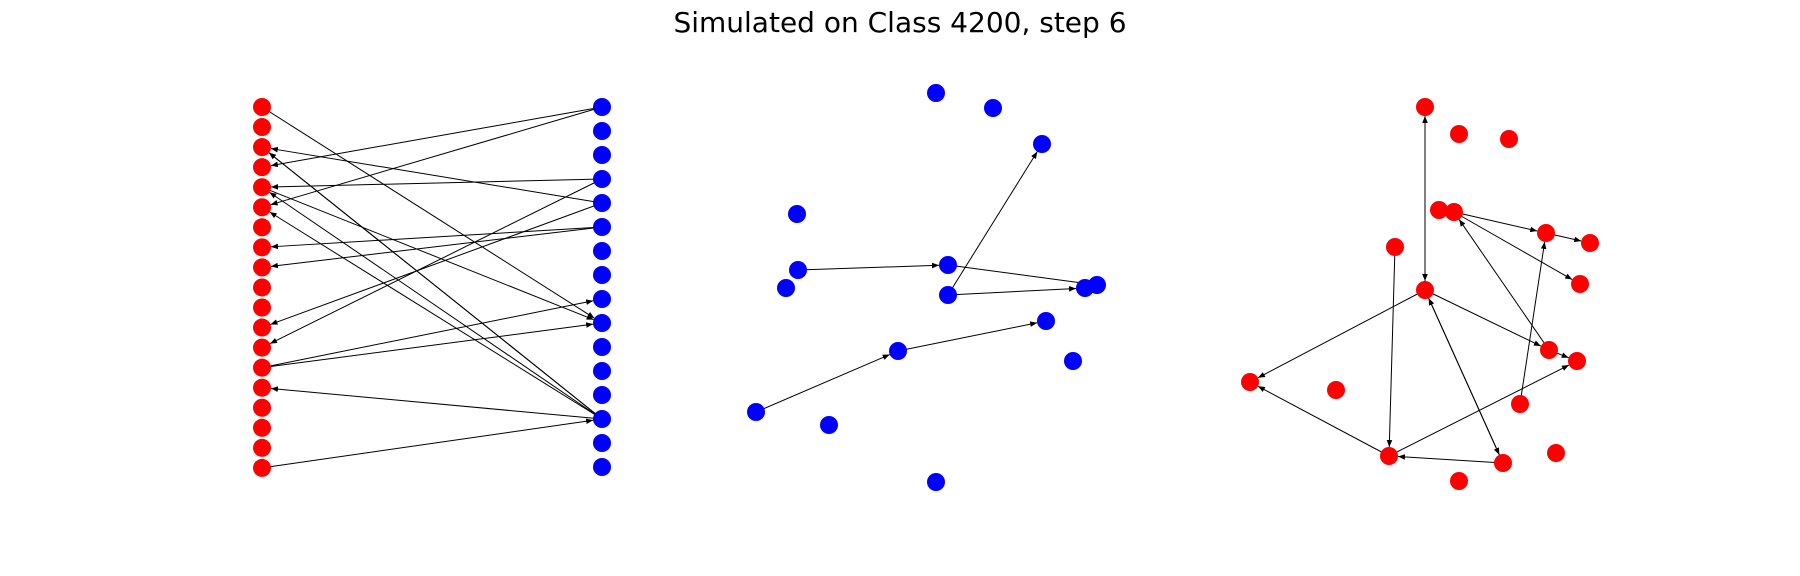 This screenshot has width=1800, height=576. What do you see at coordinates (900, 22) in the screenshot?
I see `figure-title: Simulated on Class 4200, step 6` at bounding box center [900, 22].